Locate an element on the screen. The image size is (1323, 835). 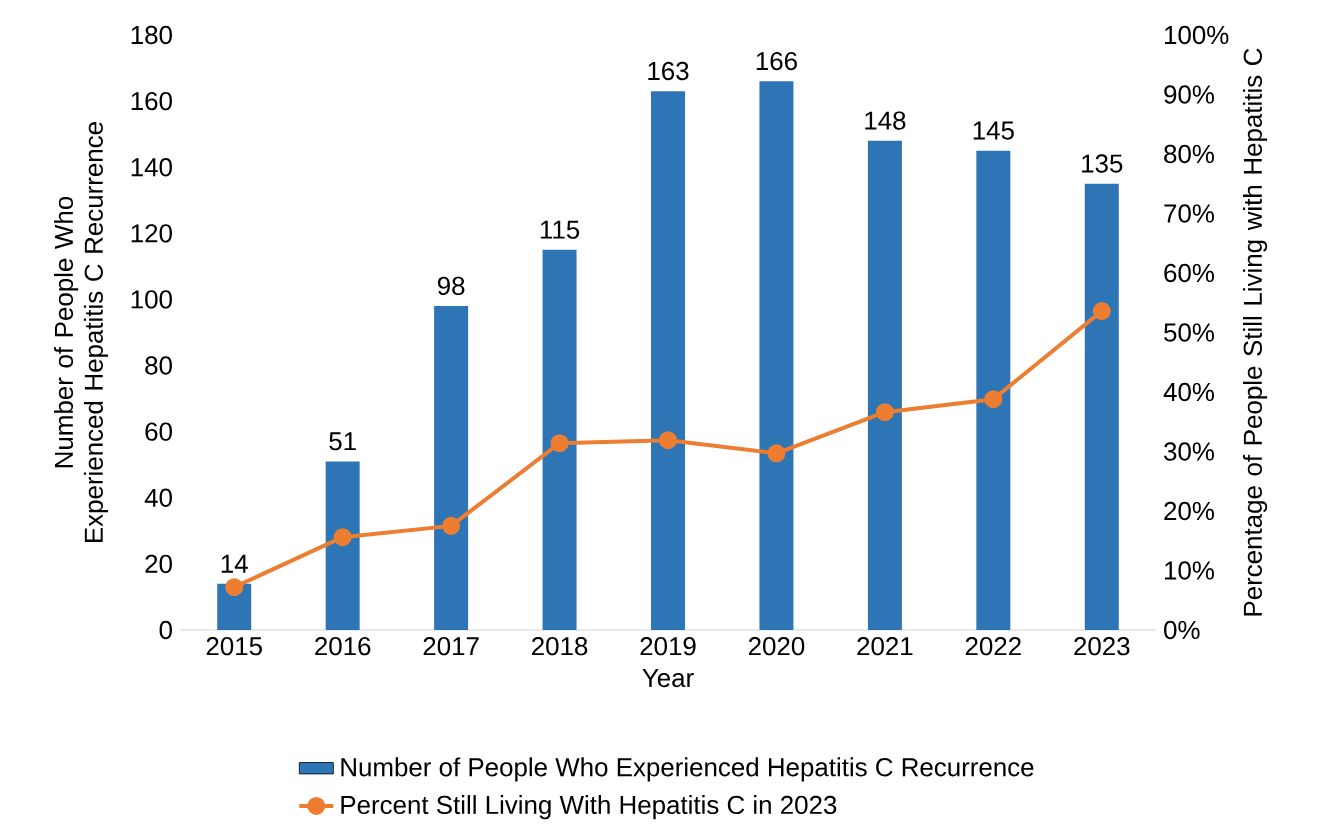
y2-tick-label: 100% is located at coordinates (1197, 35).